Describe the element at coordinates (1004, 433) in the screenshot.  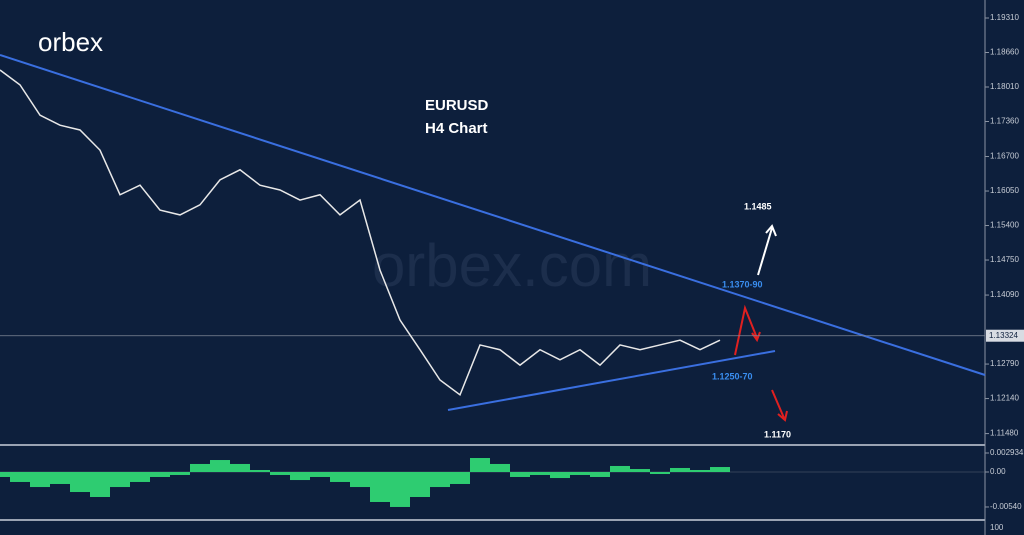
I see `y-tick-label: 1.11480` at that location.